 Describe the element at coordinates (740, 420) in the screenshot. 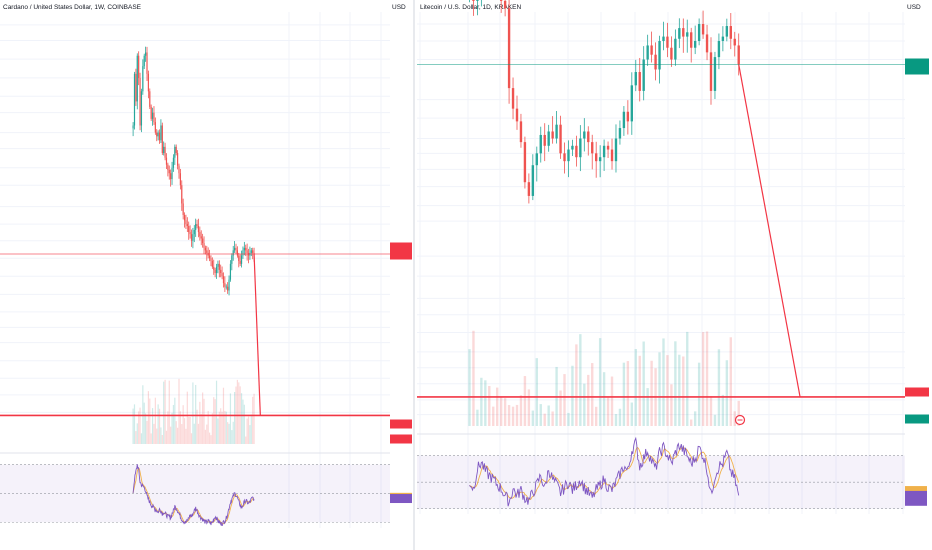

I see `alert-icon` at that location.